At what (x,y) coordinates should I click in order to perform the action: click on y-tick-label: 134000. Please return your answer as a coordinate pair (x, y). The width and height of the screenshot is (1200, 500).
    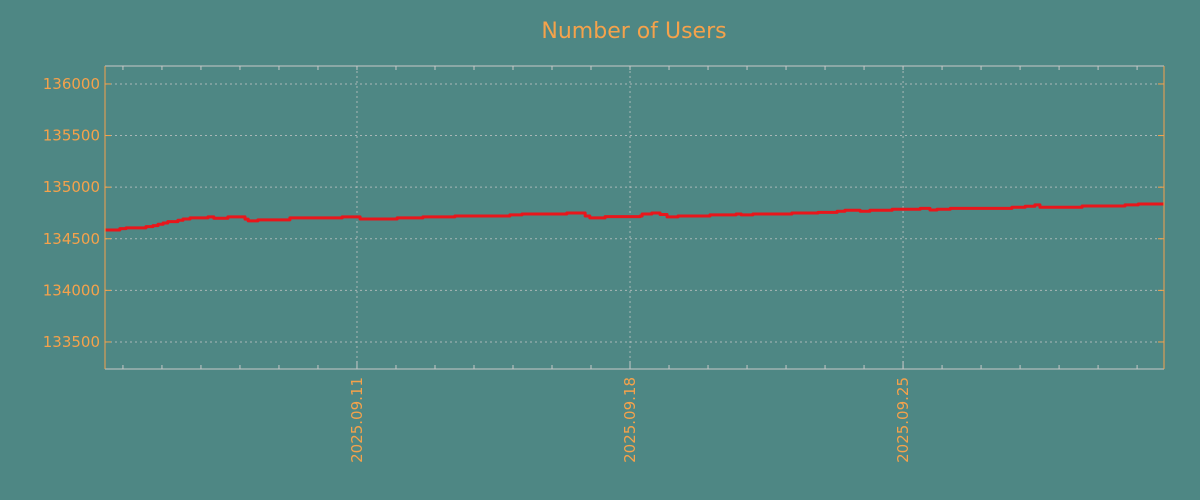
    Looking at the image, I should click on (71, 290).